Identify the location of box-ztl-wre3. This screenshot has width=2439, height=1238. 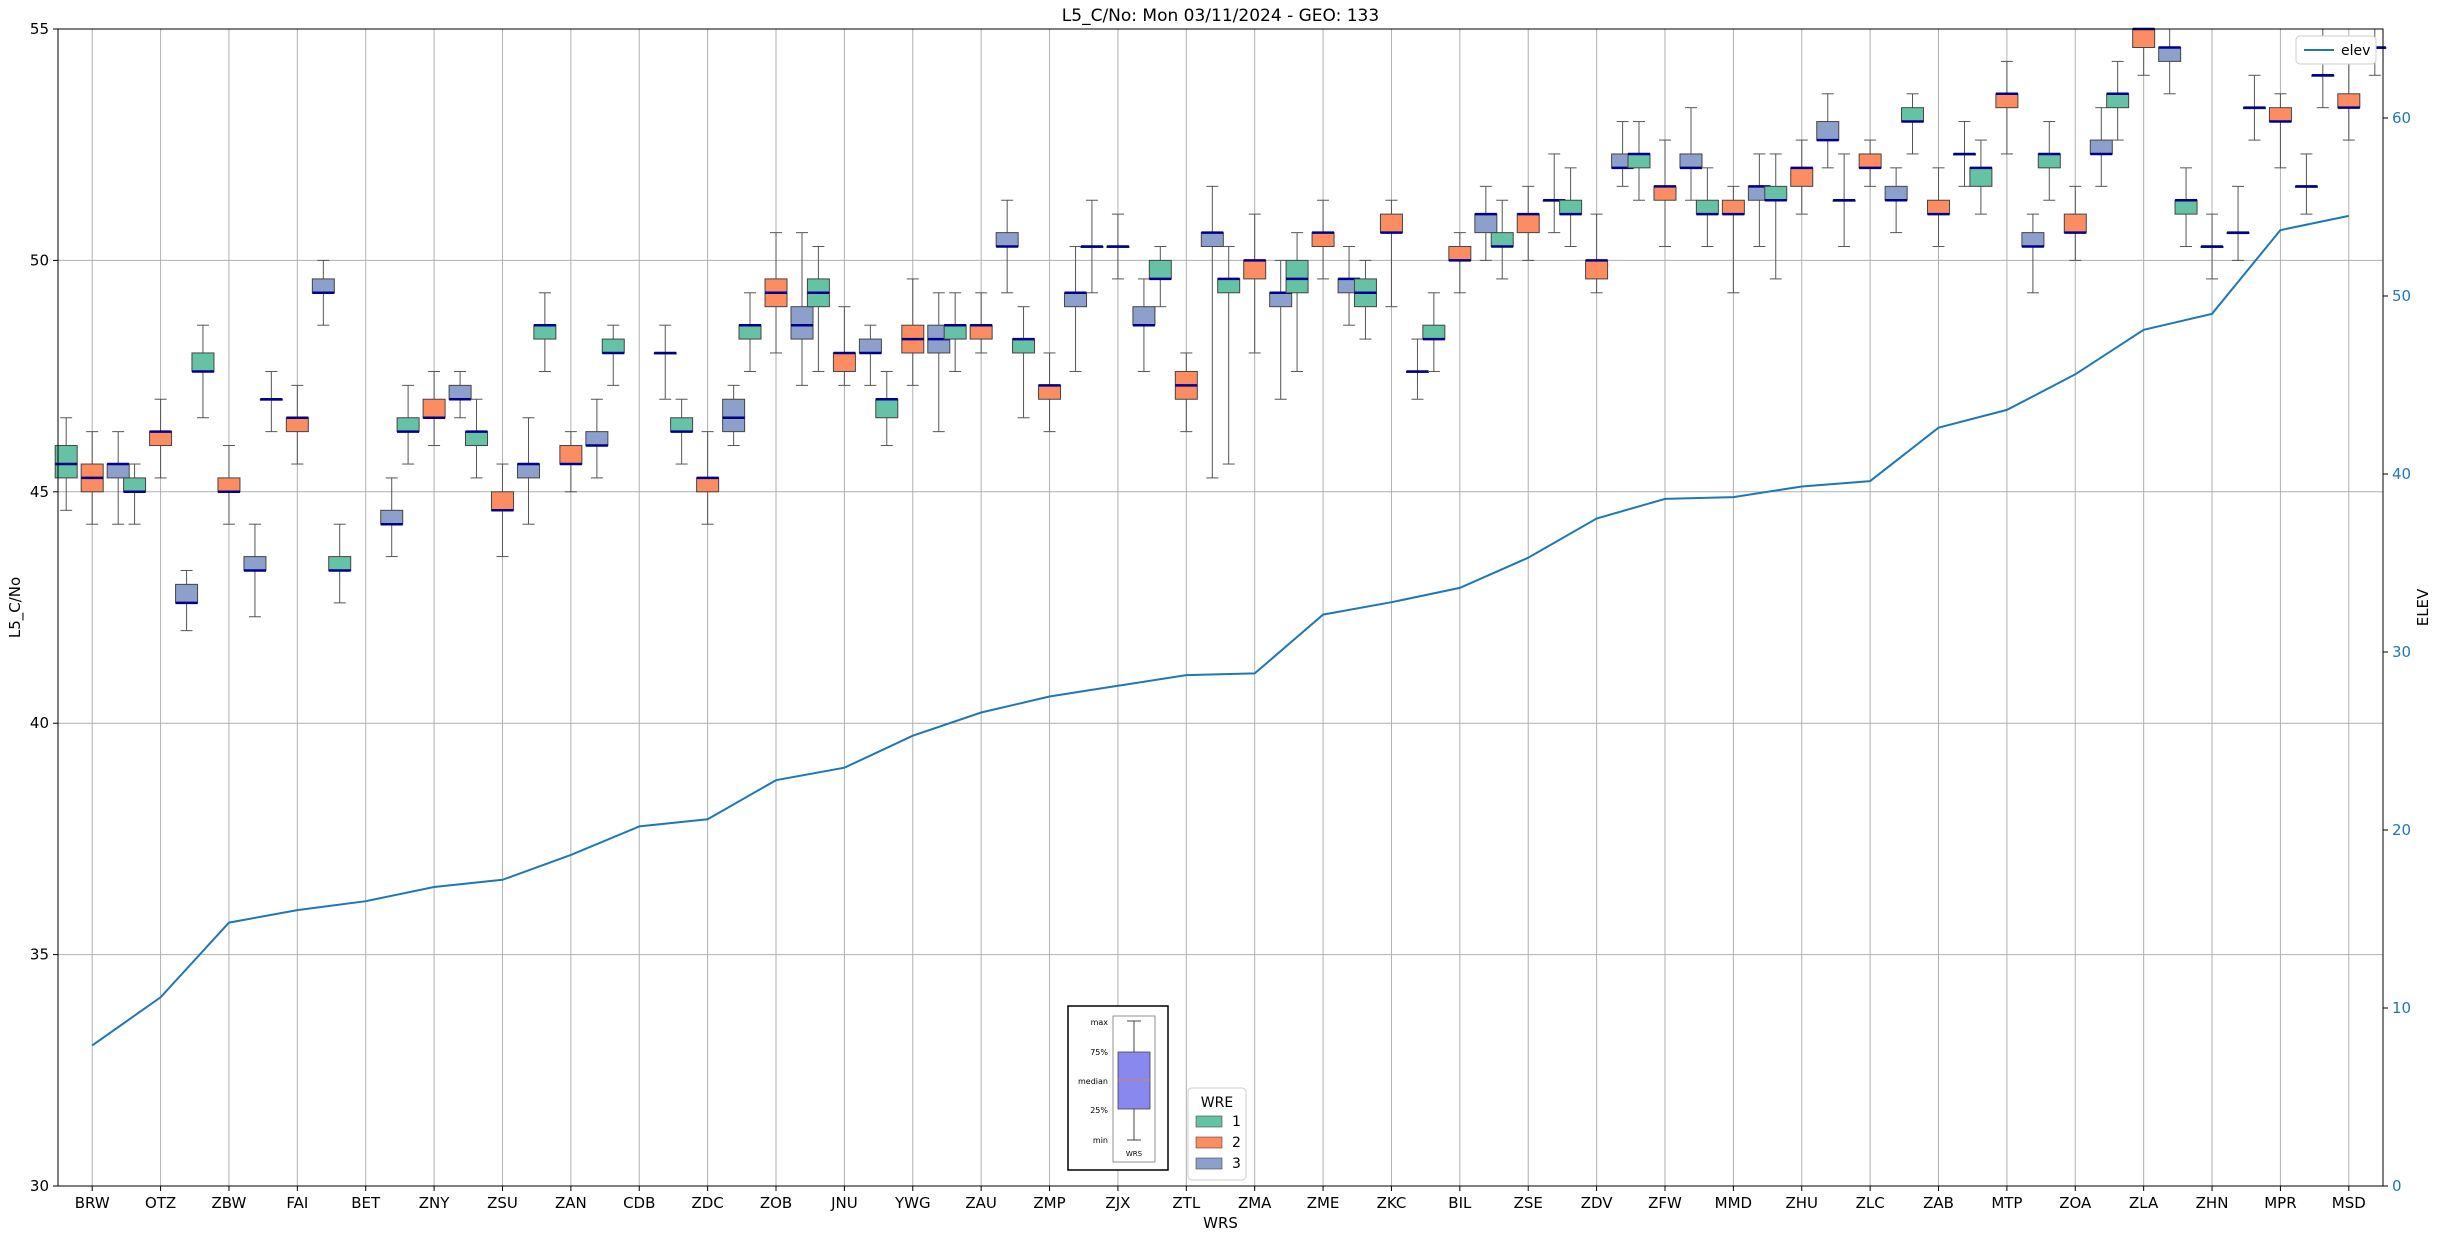
(1212, 332).